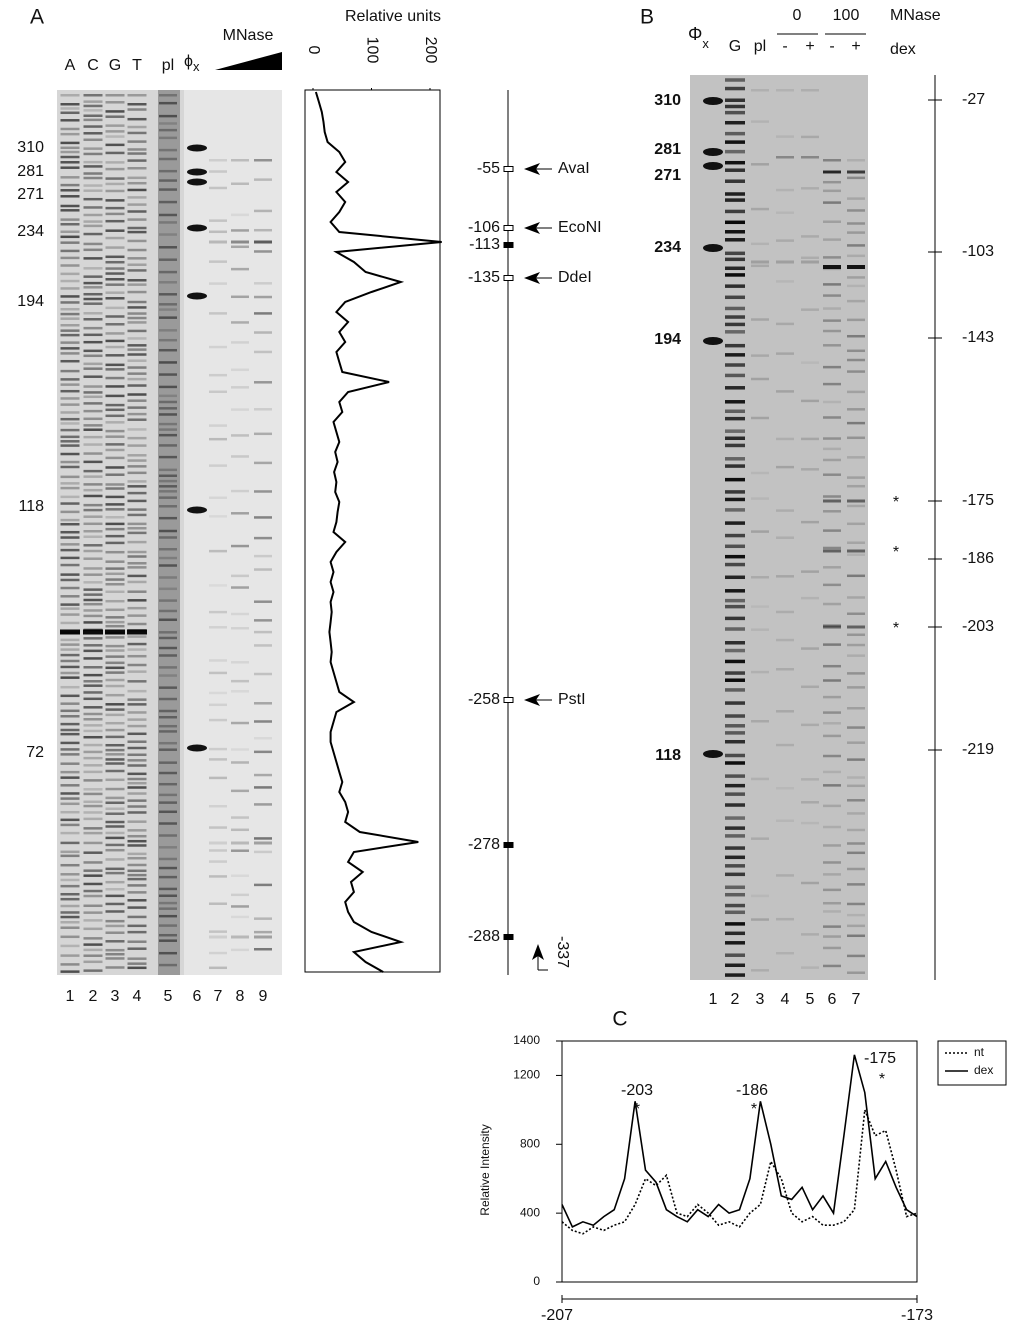 The width and height of the screenshot is (1017, 1322). Describe the element at coordinates (713, 152) in the screenshot. I see `marker-band` at that location.